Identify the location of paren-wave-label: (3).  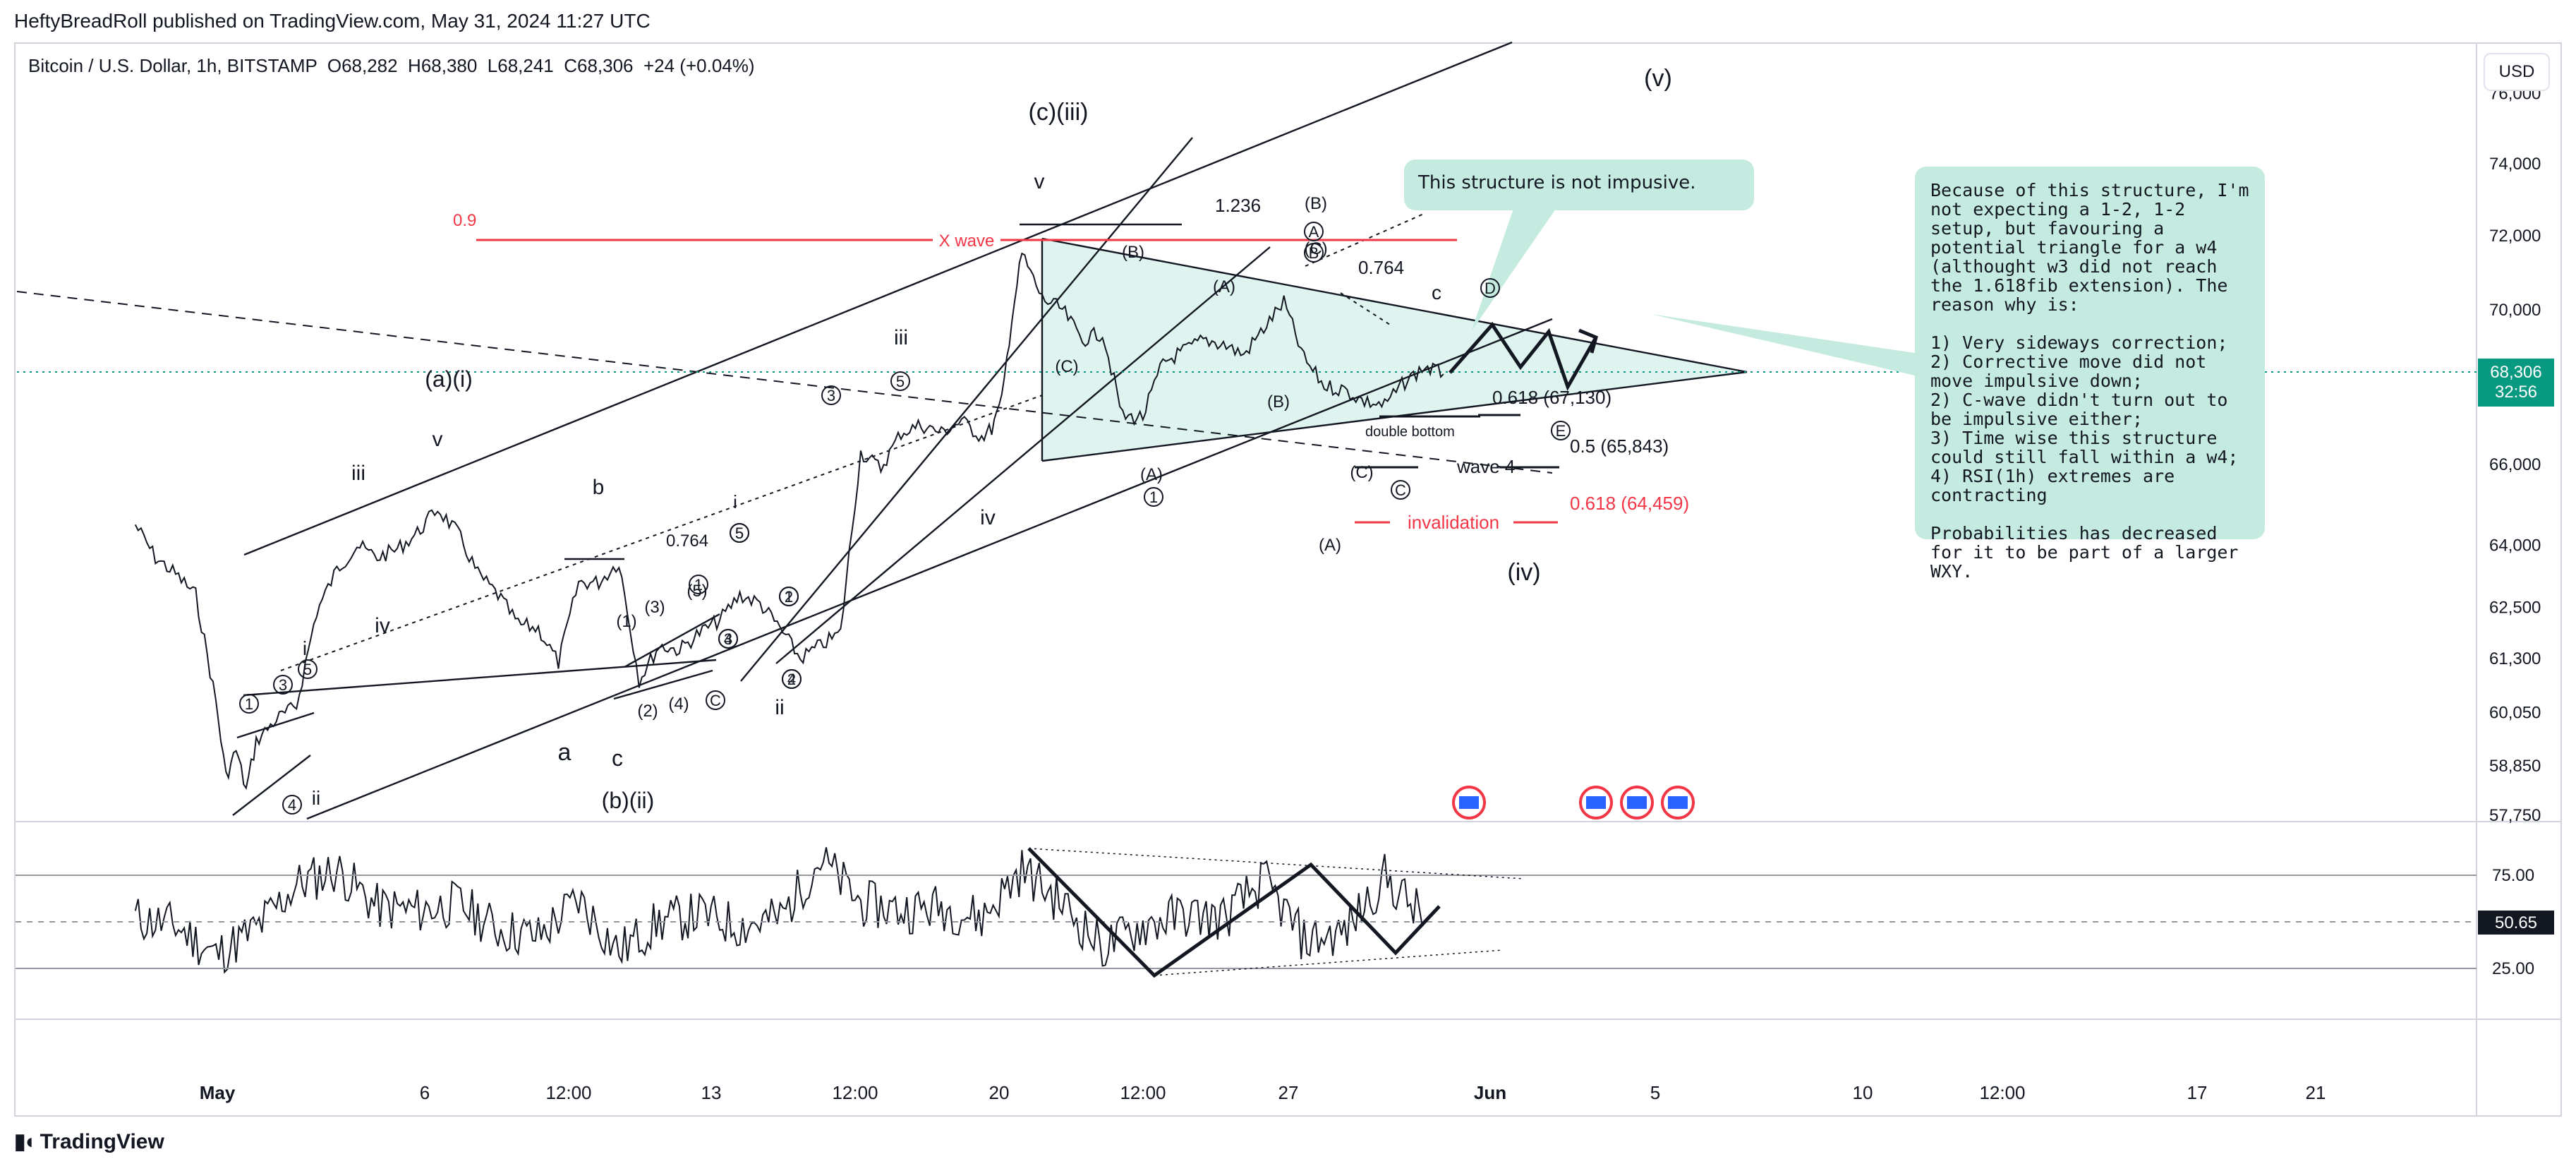
(655, 607).